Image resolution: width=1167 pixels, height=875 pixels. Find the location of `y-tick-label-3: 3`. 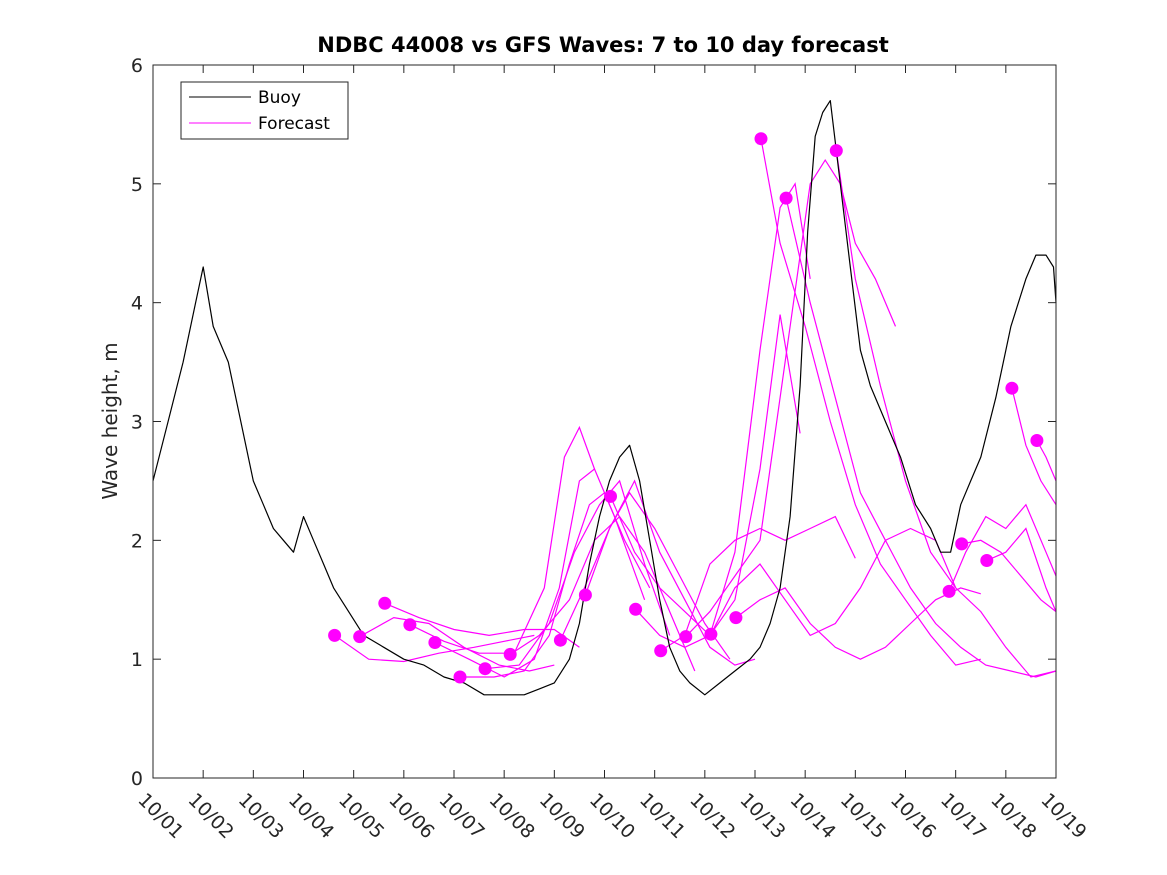

y-tick-label-3: 3 is located at coordinates (137, 423).